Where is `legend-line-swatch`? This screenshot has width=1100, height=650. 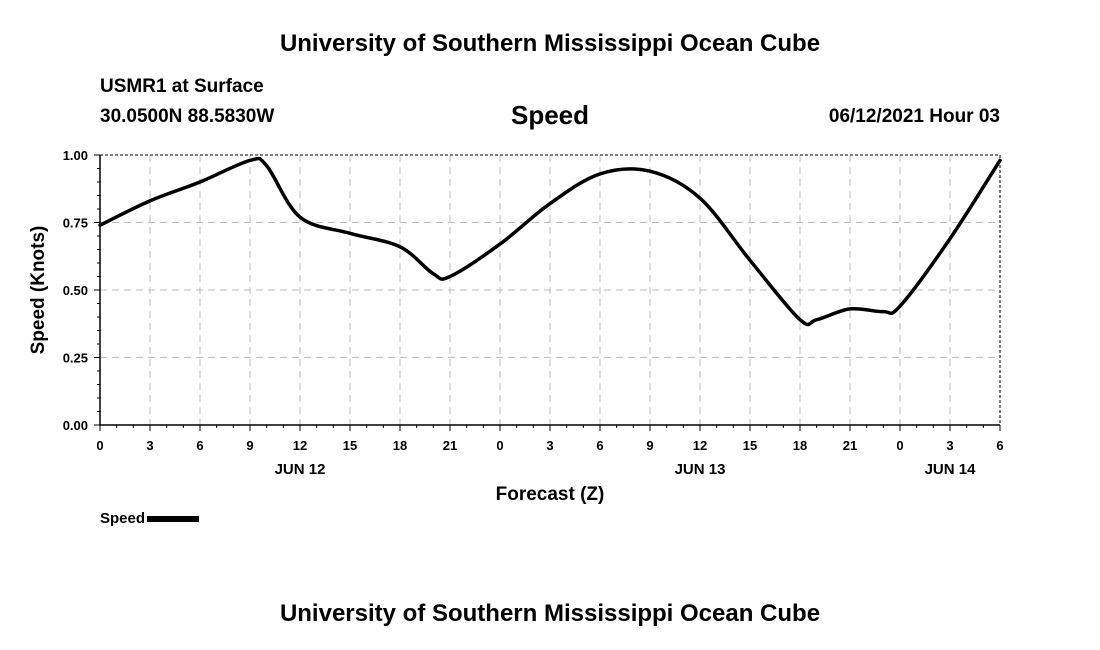
legend-line-swatch is located at coordinates (173, 519).